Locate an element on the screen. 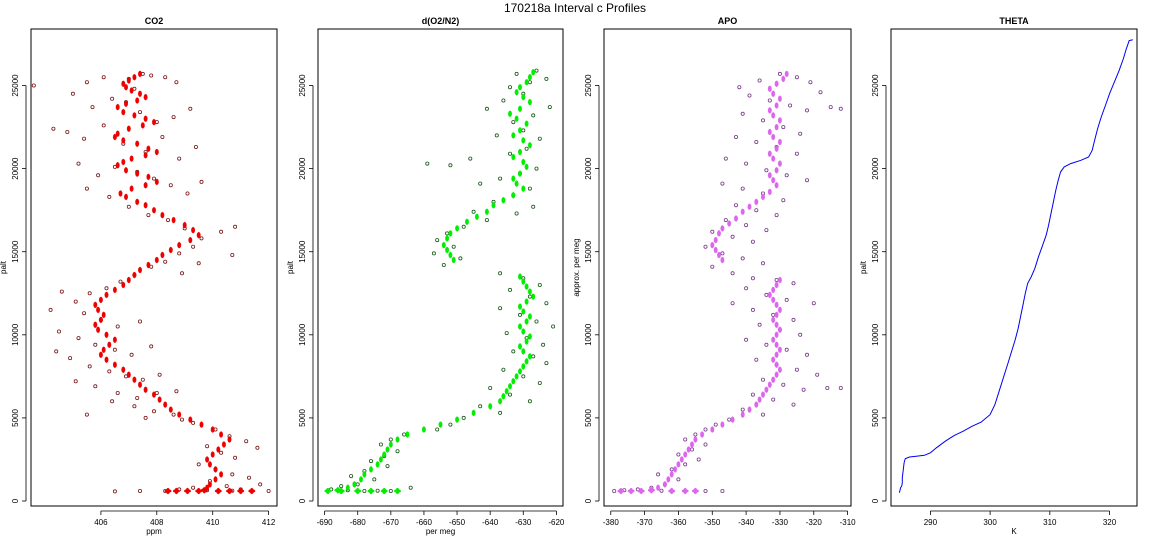 The height and width of the screenshot is (555, 1150). panel-title: CO2 is located at coordinates (154, 21).